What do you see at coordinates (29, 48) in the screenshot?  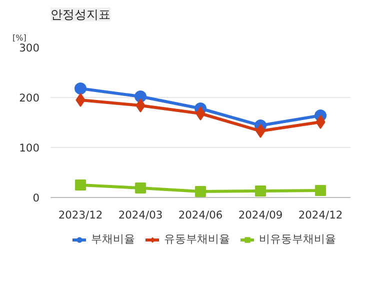 I see `y-tick-label: 300` at bounding box center [29, 48].